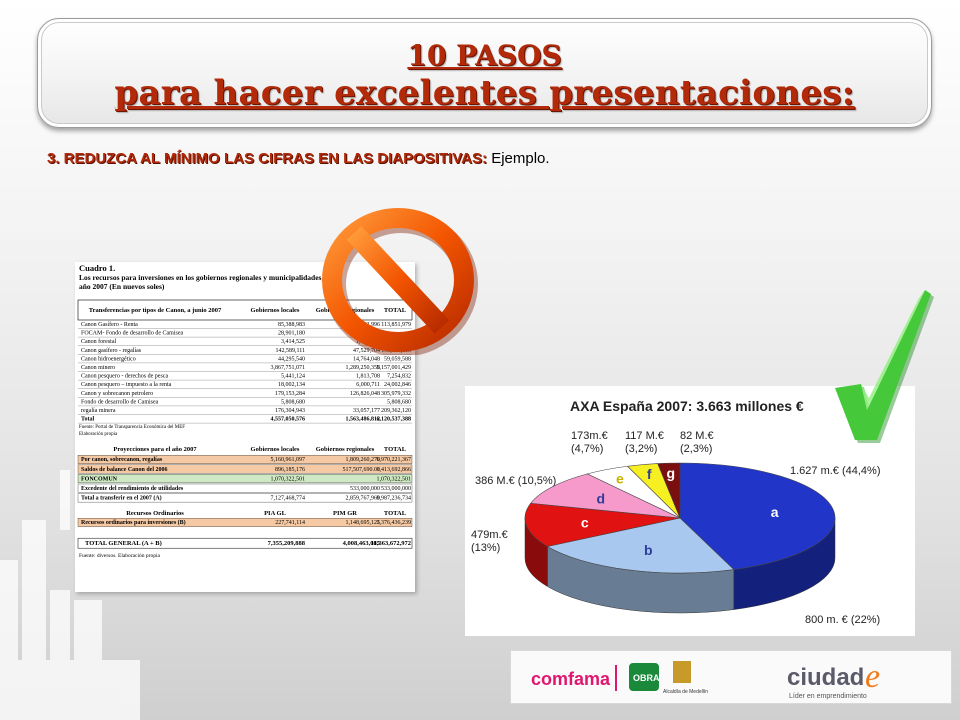 The image size is (960, 720). What do you see at coordinates (363, 420) in the screenshot?
I see `table1-cell-gr: 1,563,486,812` at bounding box center [363, 420].